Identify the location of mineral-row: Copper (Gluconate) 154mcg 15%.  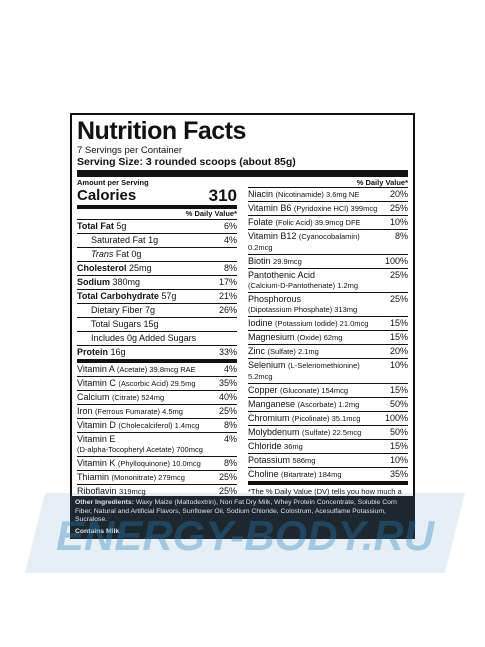
(328, 391).